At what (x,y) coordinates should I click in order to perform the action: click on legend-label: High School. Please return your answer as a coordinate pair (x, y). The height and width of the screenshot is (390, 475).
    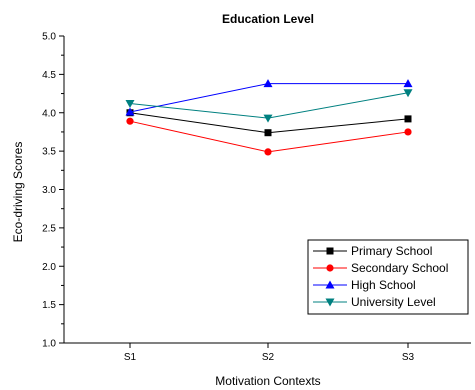
    Looking at the image, I should click on (383, 285).